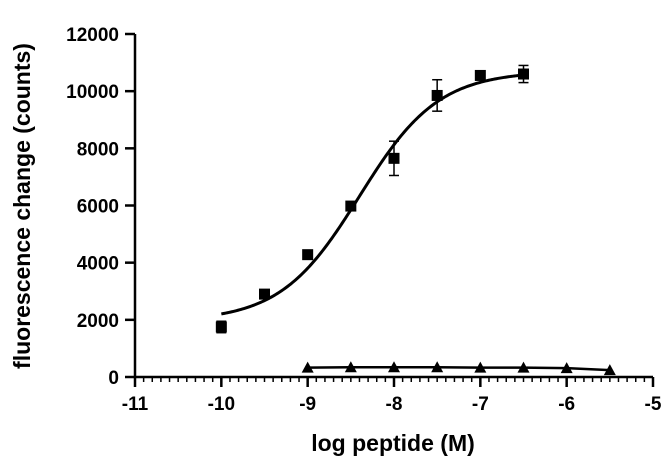 The width and height of the screenshot is (672, 470). What do you see at coordinates (394, 404) in the screenshot?
I see `x-tick-label: -8` at bounding box center [394, 404].